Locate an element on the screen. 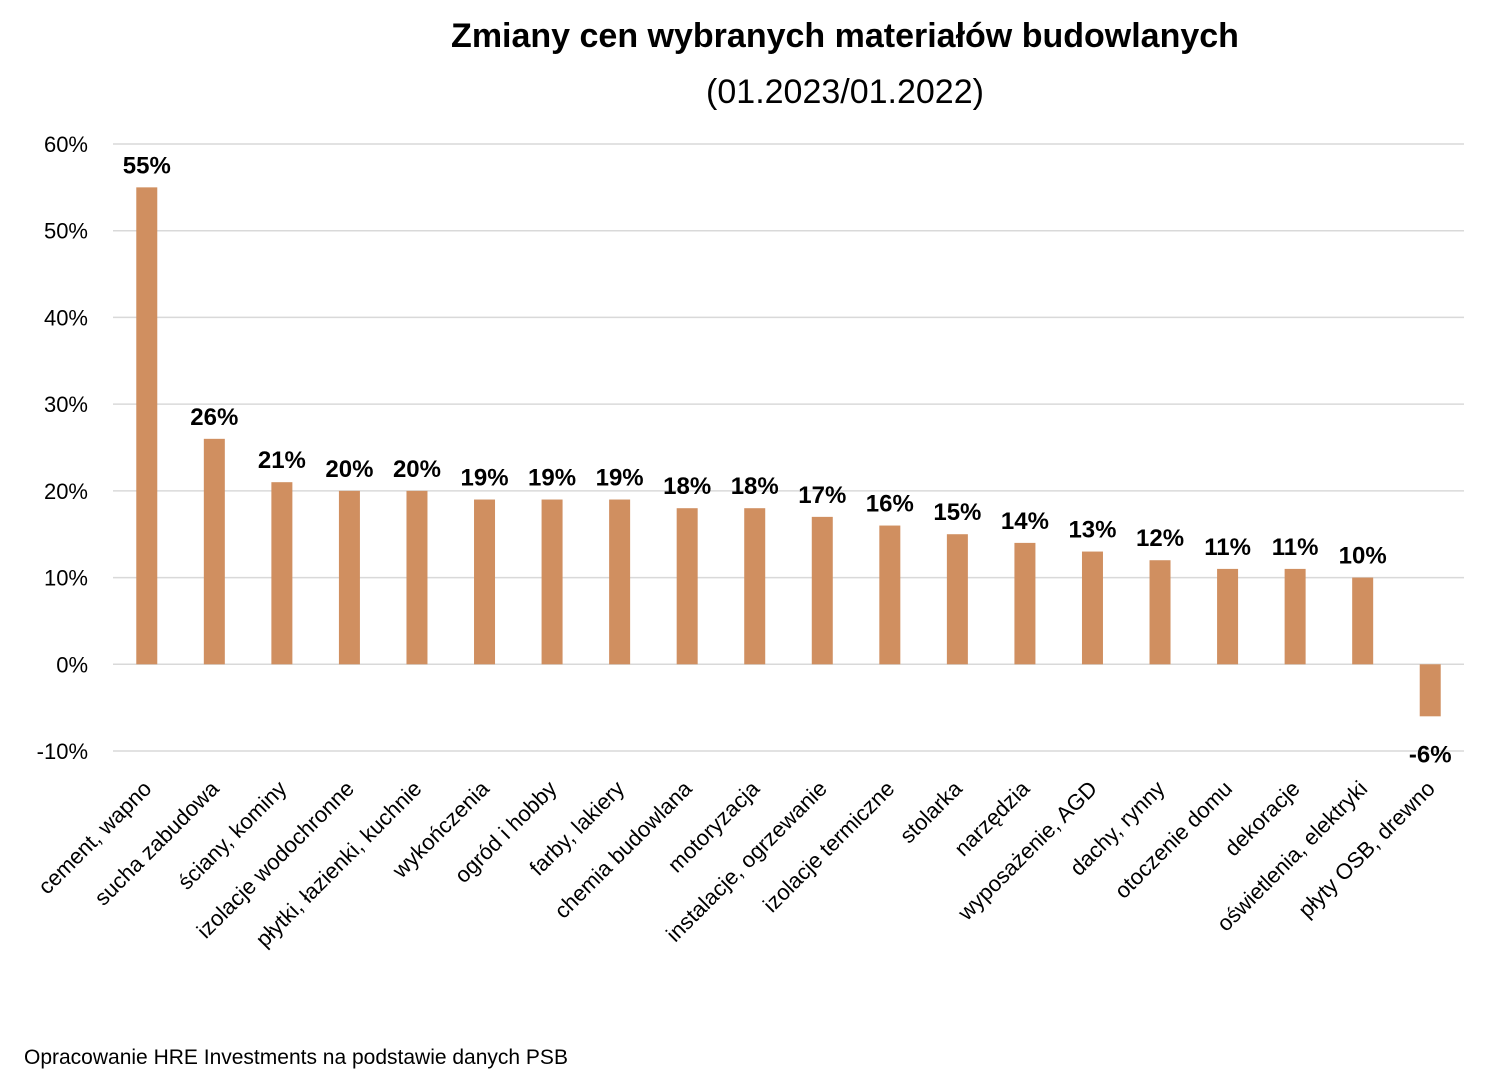 This screenshot has width=1486, height=1080. y-axis-ticks: 60% 50% 40% 30% 20% 10% 0% -10% is located at coordinates (62, 448).